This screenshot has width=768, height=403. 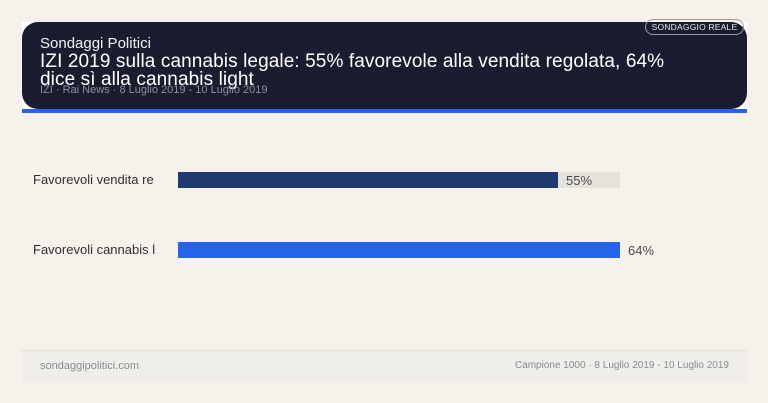 What do you see at coordinates (90, 366) in the screenshot?
I see `site-link: sondaggipolitici.com` at bounding box center [90, 366].